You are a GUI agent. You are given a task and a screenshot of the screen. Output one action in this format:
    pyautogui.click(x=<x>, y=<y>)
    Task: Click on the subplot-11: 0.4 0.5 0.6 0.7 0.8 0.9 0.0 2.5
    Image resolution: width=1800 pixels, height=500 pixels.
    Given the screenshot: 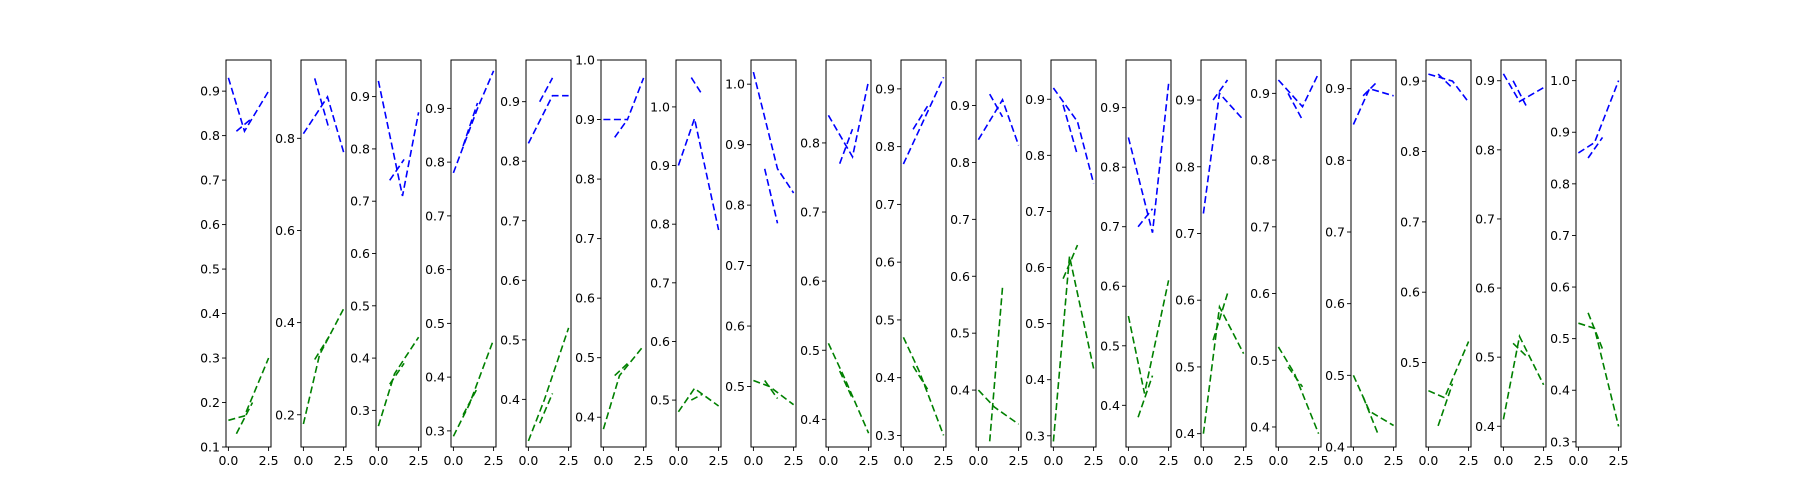 What is the action you would take?
    pyautogui.click(x=989, y=263)
    